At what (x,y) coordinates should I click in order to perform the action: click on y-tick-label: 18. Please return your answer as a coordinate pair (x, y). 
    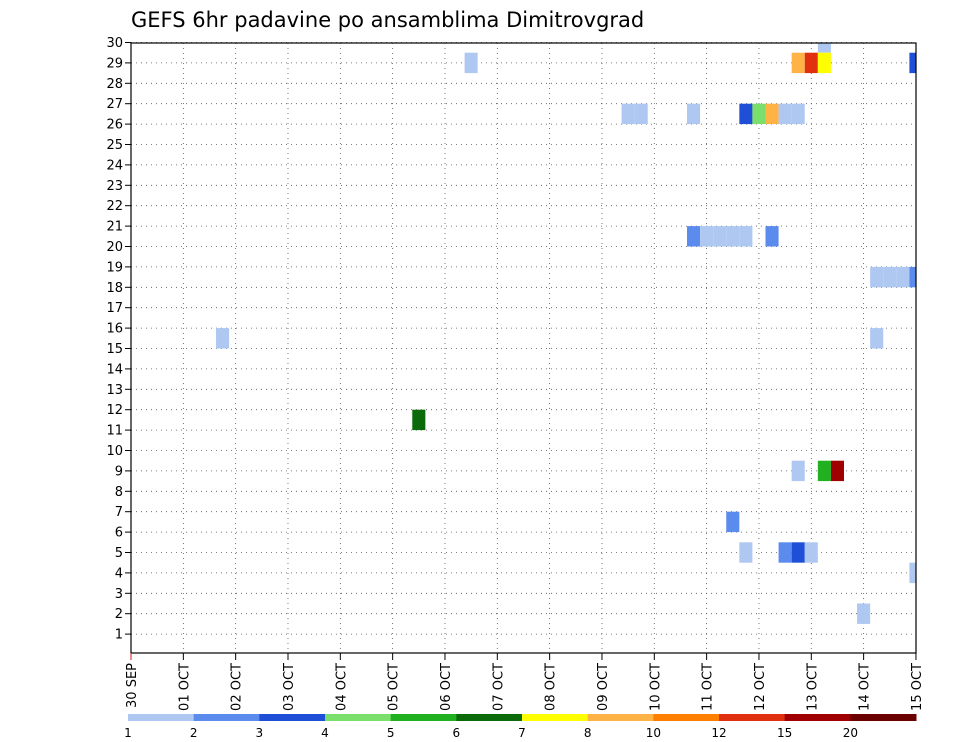
    Looking at the image, I should click on (114, 288).